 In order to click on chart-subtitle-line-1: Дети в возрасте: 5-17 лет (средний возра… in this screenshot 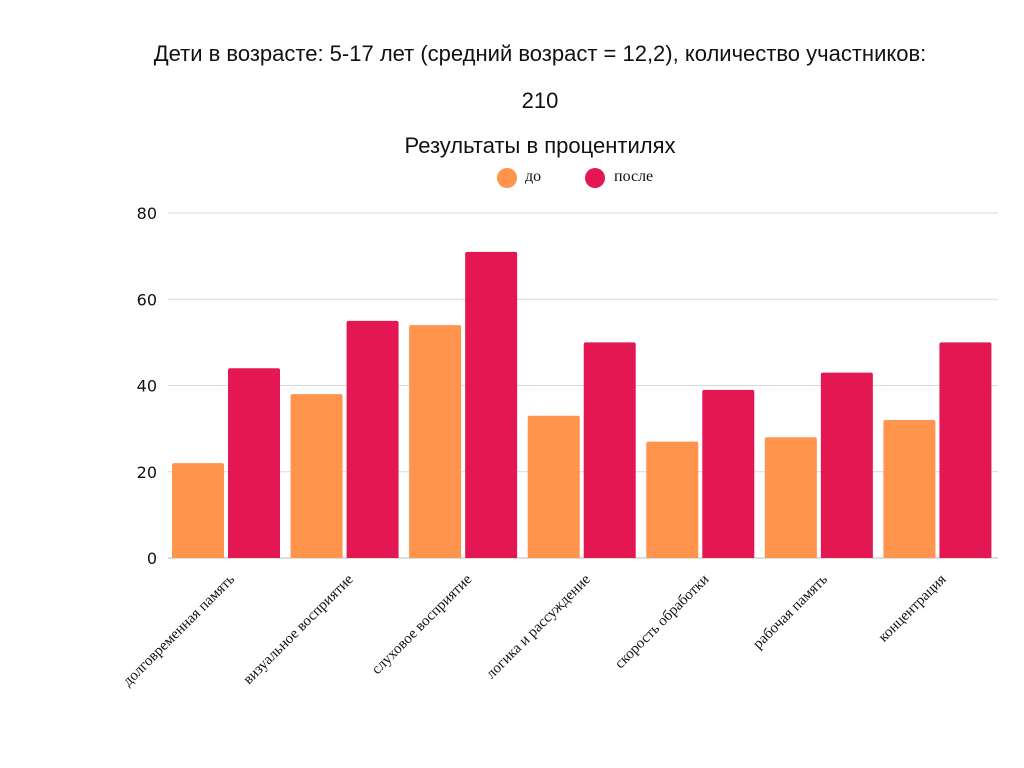, I will do `click(540, 53)`.